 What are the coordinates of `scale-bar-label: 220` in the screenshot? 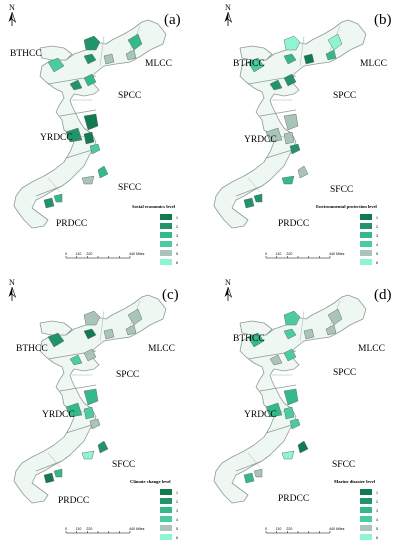 It's located at (289, 254).